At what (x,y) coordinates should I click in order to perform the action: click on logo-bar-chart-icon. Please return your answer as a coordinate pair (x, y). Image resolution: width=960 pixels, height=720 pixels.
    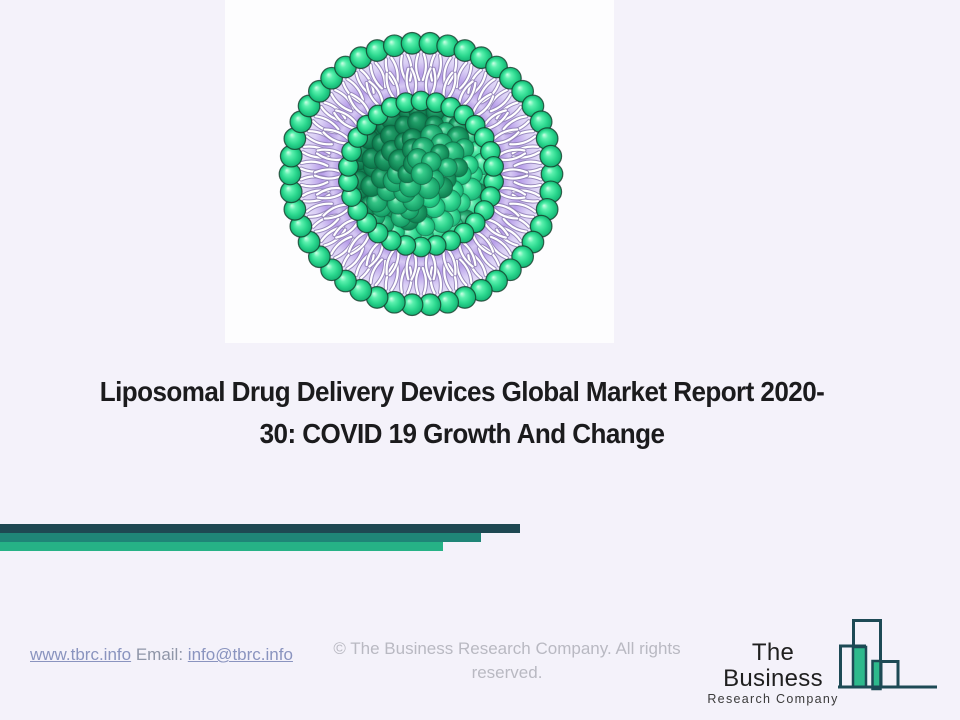
    Looking at the image, I should click on (887, 655).